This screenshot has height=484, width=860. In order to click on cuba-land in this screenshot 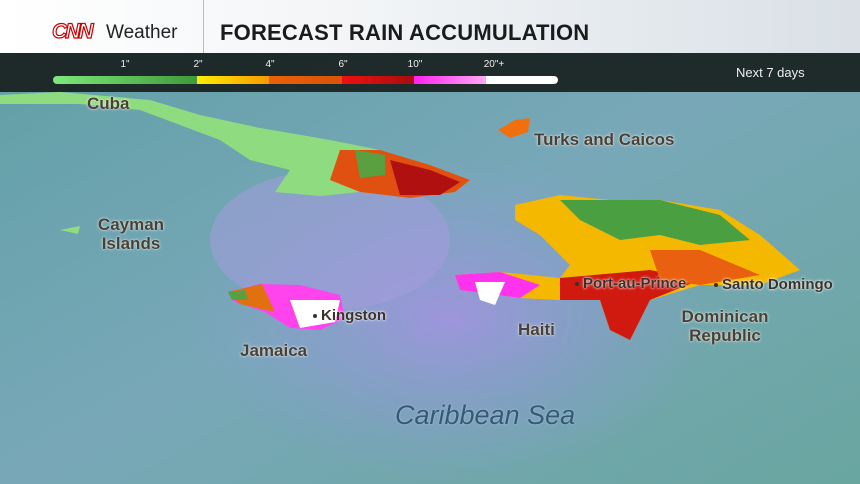, I will do `click(235, 145)`.